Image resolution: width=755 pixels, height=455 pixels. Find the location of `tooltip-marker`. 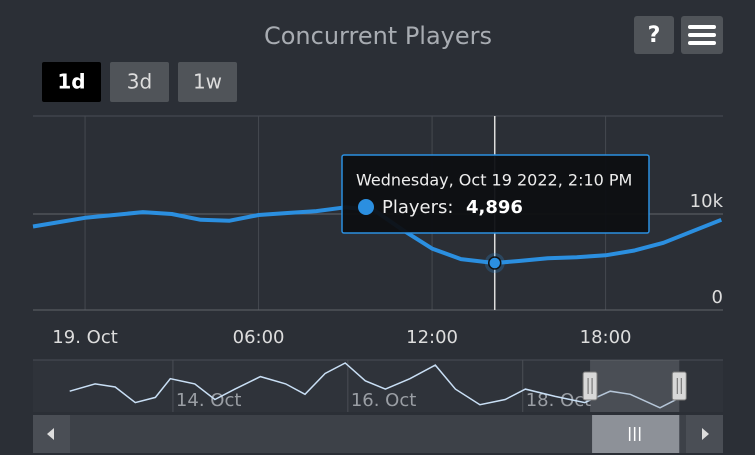

tooltip-marker is located at coordinates (366, 207).